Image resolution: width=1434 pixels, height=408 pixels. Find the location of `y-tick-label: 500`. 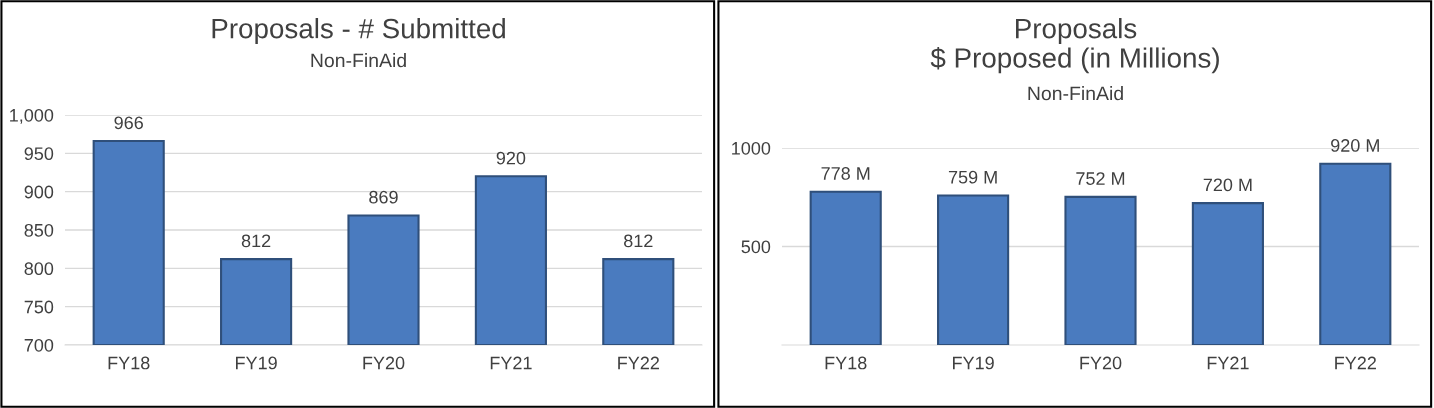

y-tick-label: 500 is located at coordinates (756, 247).